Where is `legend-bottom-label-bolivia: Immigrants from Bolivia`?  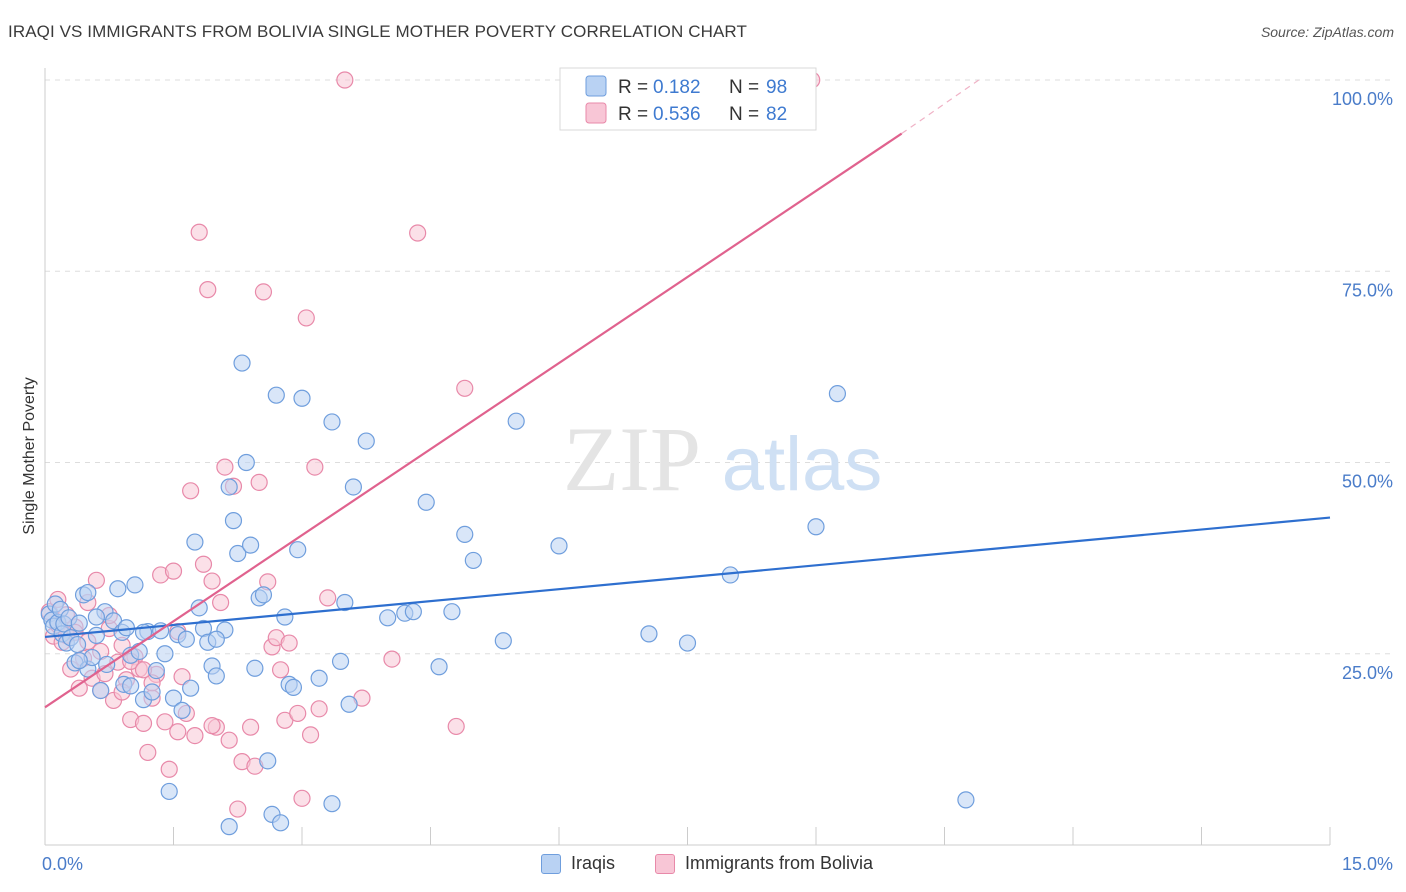 legend-bottom-label-bolivia: Immigrants from Bolivia is located at coordinates (779, 863).